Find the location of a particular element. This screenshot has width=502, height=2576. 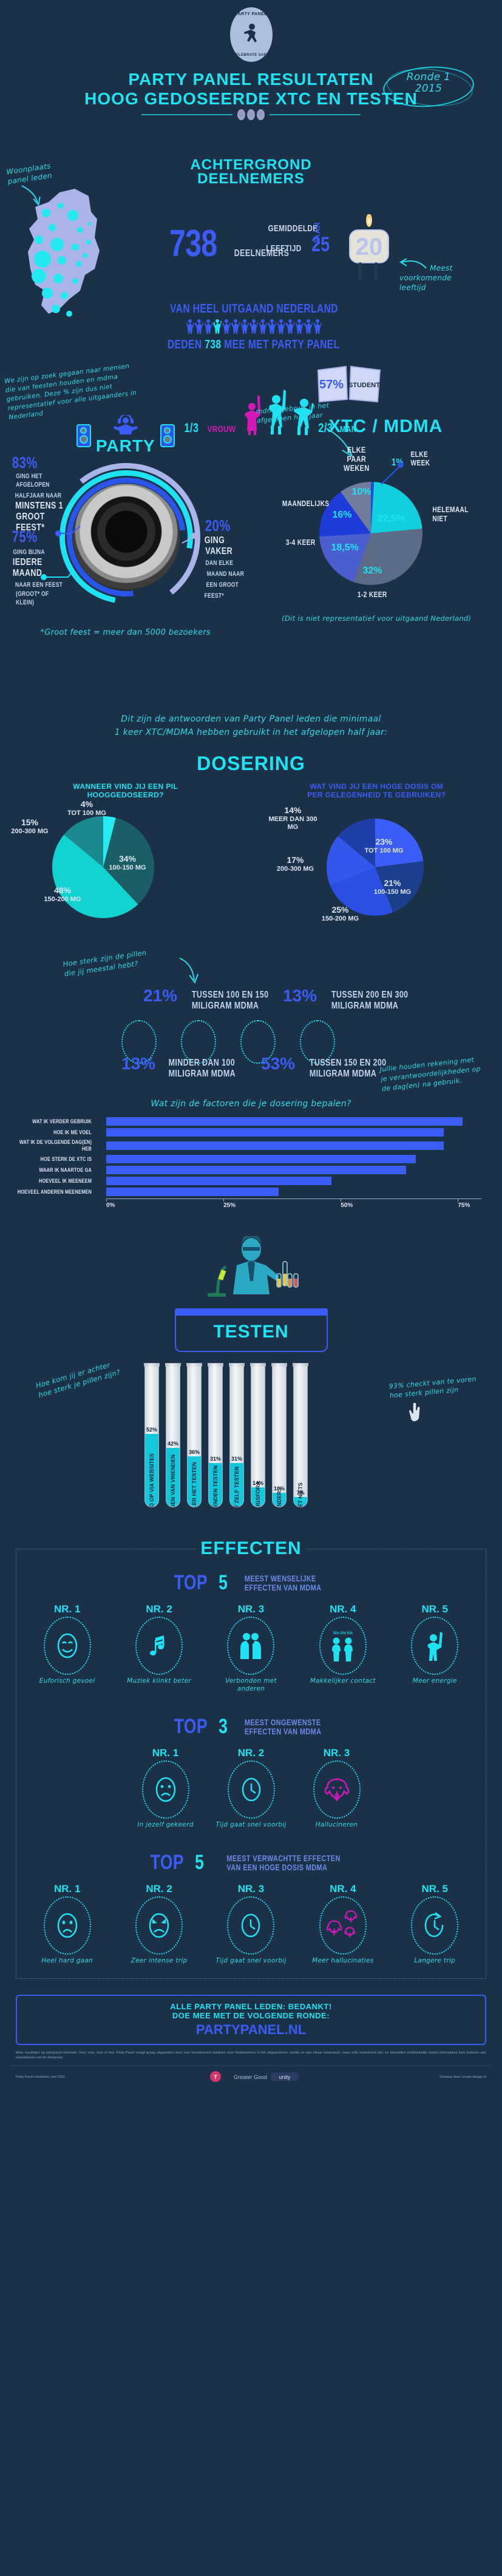

xtc-connector is located at coordinates (392, 473).